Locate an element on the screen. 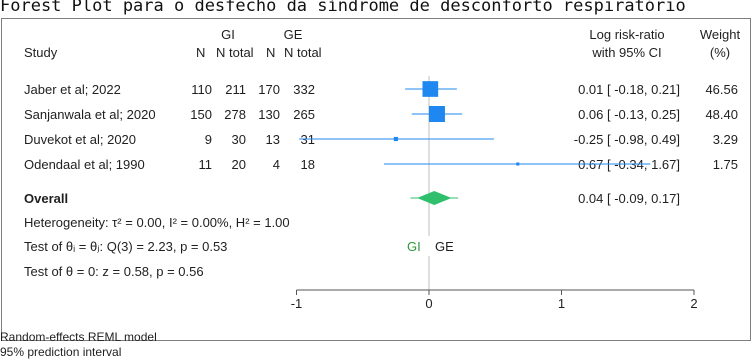 The height and width of the screenshot is (360, 752). header-group1: GI is located at coordinates (228, 34).